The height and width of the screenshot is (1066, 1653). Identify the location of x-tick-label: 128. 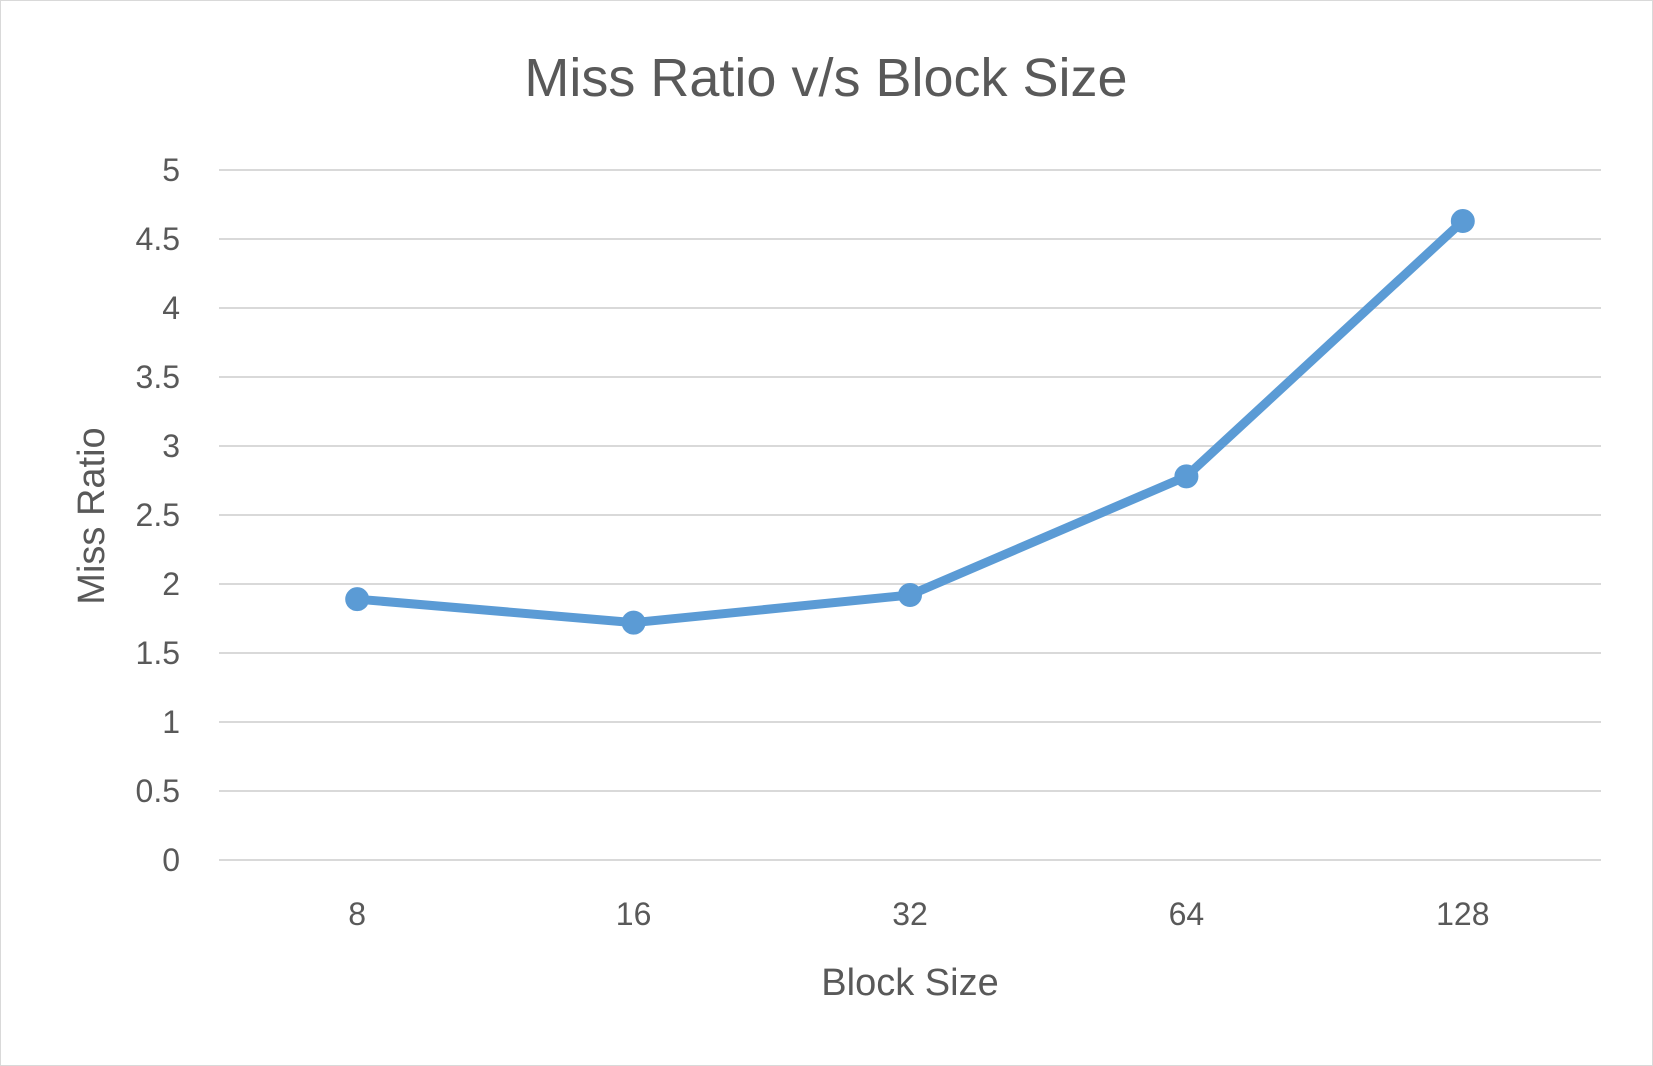
(1462, 914).